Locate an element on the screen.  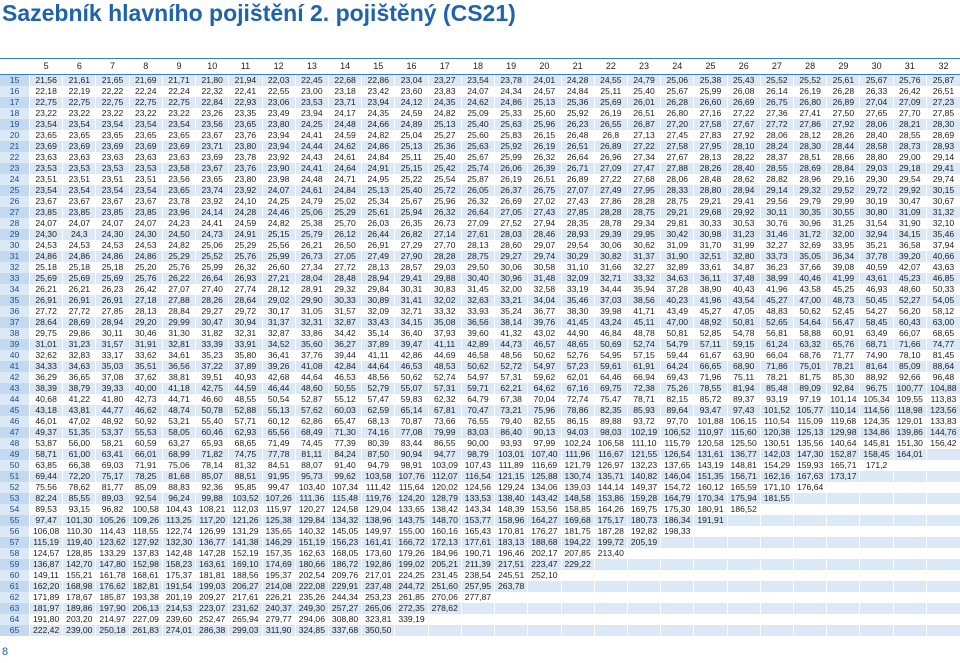
rate-cell: 154,72 is located at coordinates (677, 487).